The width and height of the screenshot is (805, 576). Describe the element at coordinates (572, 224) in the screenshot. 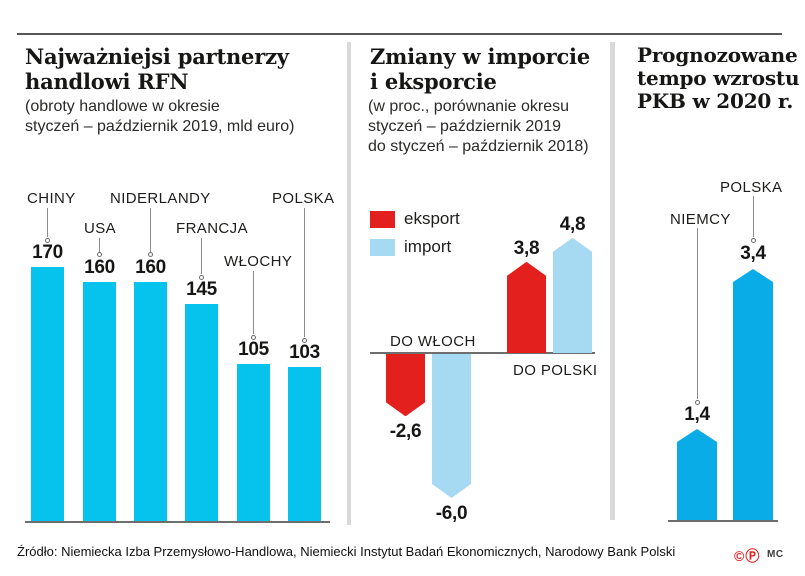

I see `value-label-import-do-polski: 4,8` at that location.